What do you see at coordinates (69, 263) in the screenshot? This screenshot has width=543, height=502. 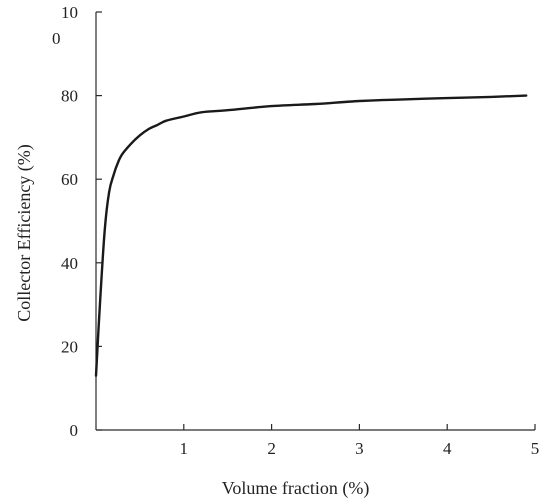 I see `y-tick-label: 40` at bounding box center [69, 263].